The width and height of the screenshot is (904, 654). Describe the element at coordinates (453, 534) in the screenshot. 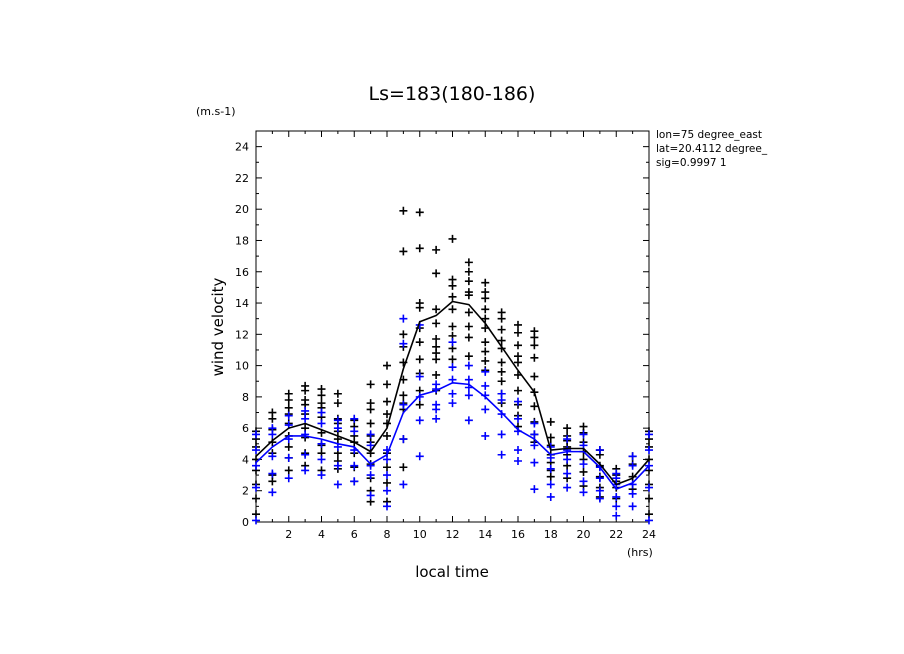

I see `x-tick-label: 12` at that location.